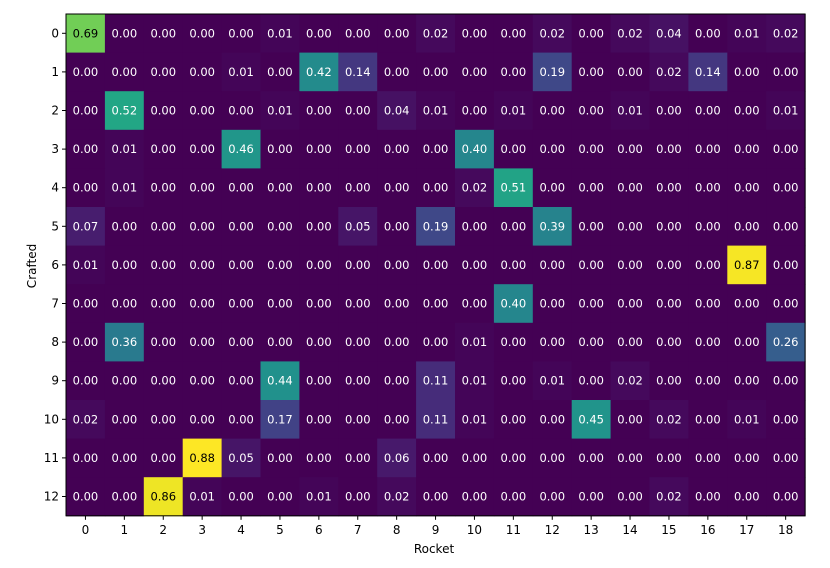 The image size is (830, 568). I want to click on cell-value-r0-c6: 0.00, so click(319, 33).